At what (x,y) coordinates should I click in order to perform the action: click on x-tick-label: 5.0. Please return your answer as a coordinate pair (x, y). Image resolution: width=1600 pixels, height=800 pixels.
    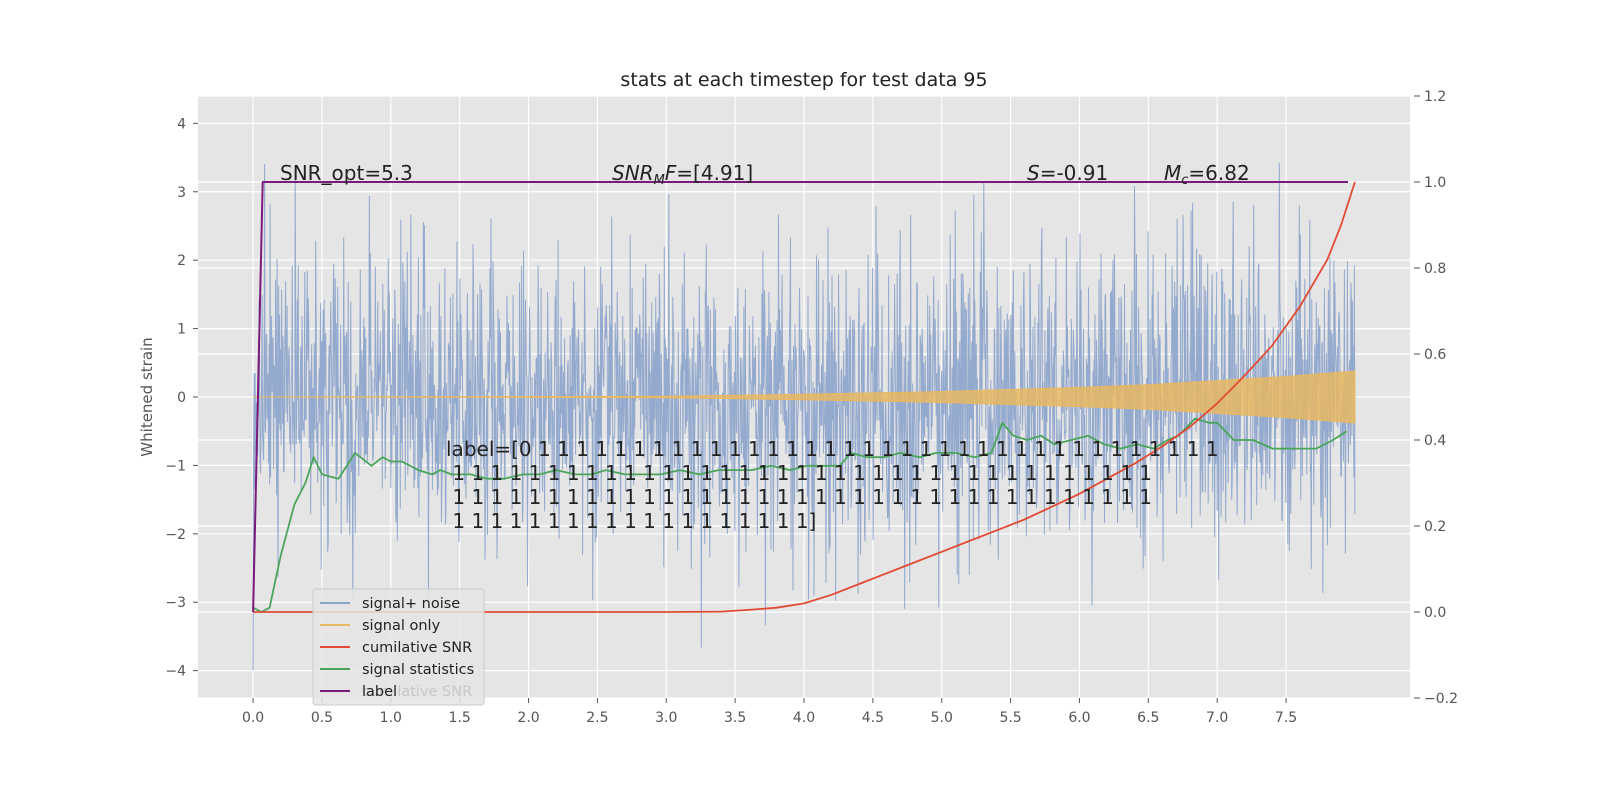
    Looking at the image, I should click on (942, 718).